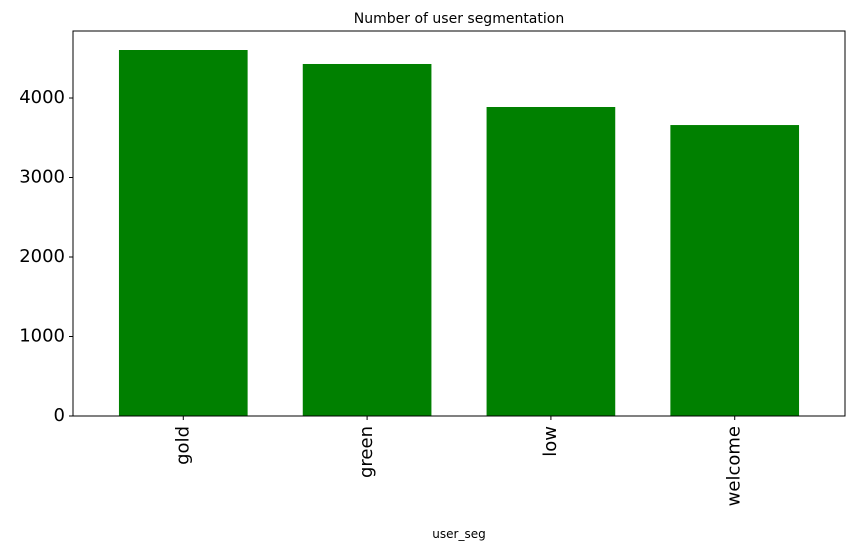  What do you see at coordinates (459, 19) in the screenshot?
I see `chart-title: Number of user segmentation` at bounding box center [459, 19].